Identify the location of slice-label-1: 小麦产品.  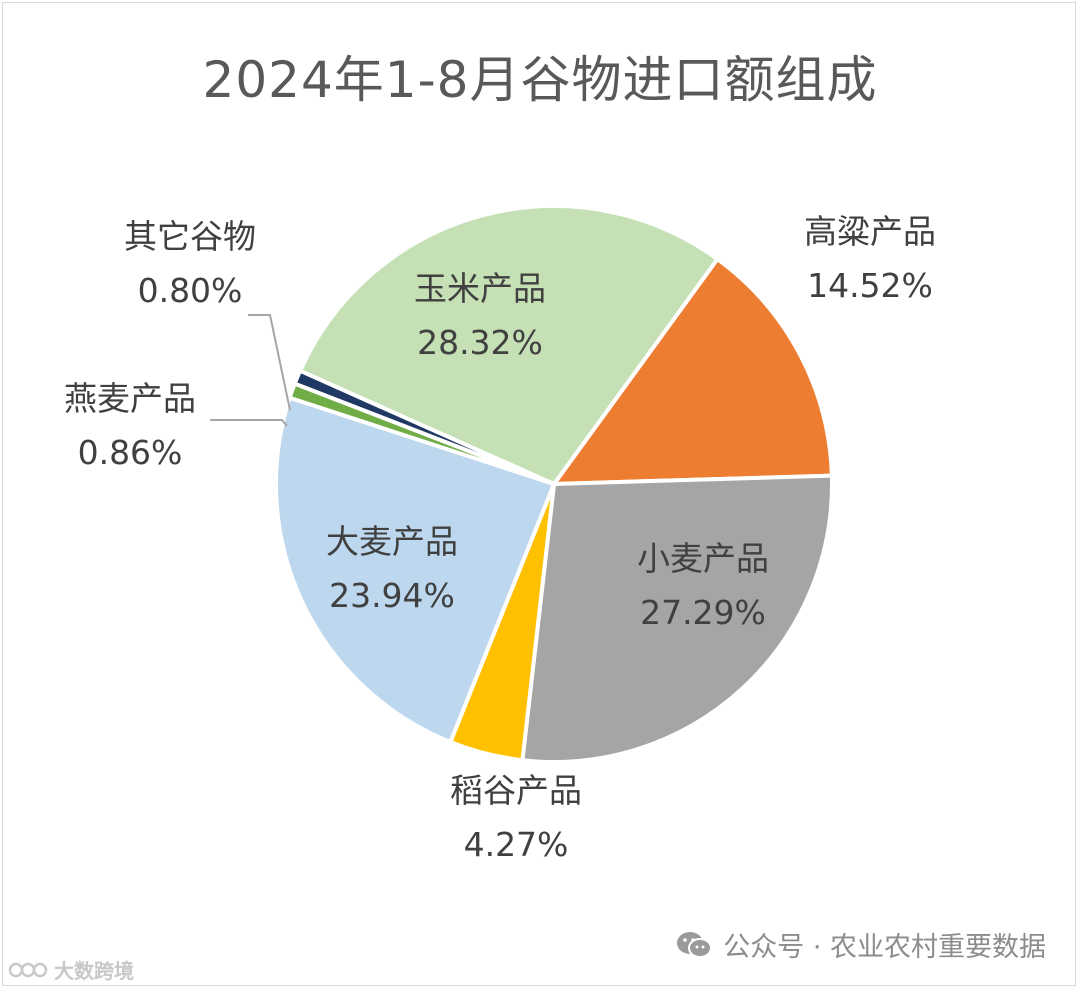
(703, 558).